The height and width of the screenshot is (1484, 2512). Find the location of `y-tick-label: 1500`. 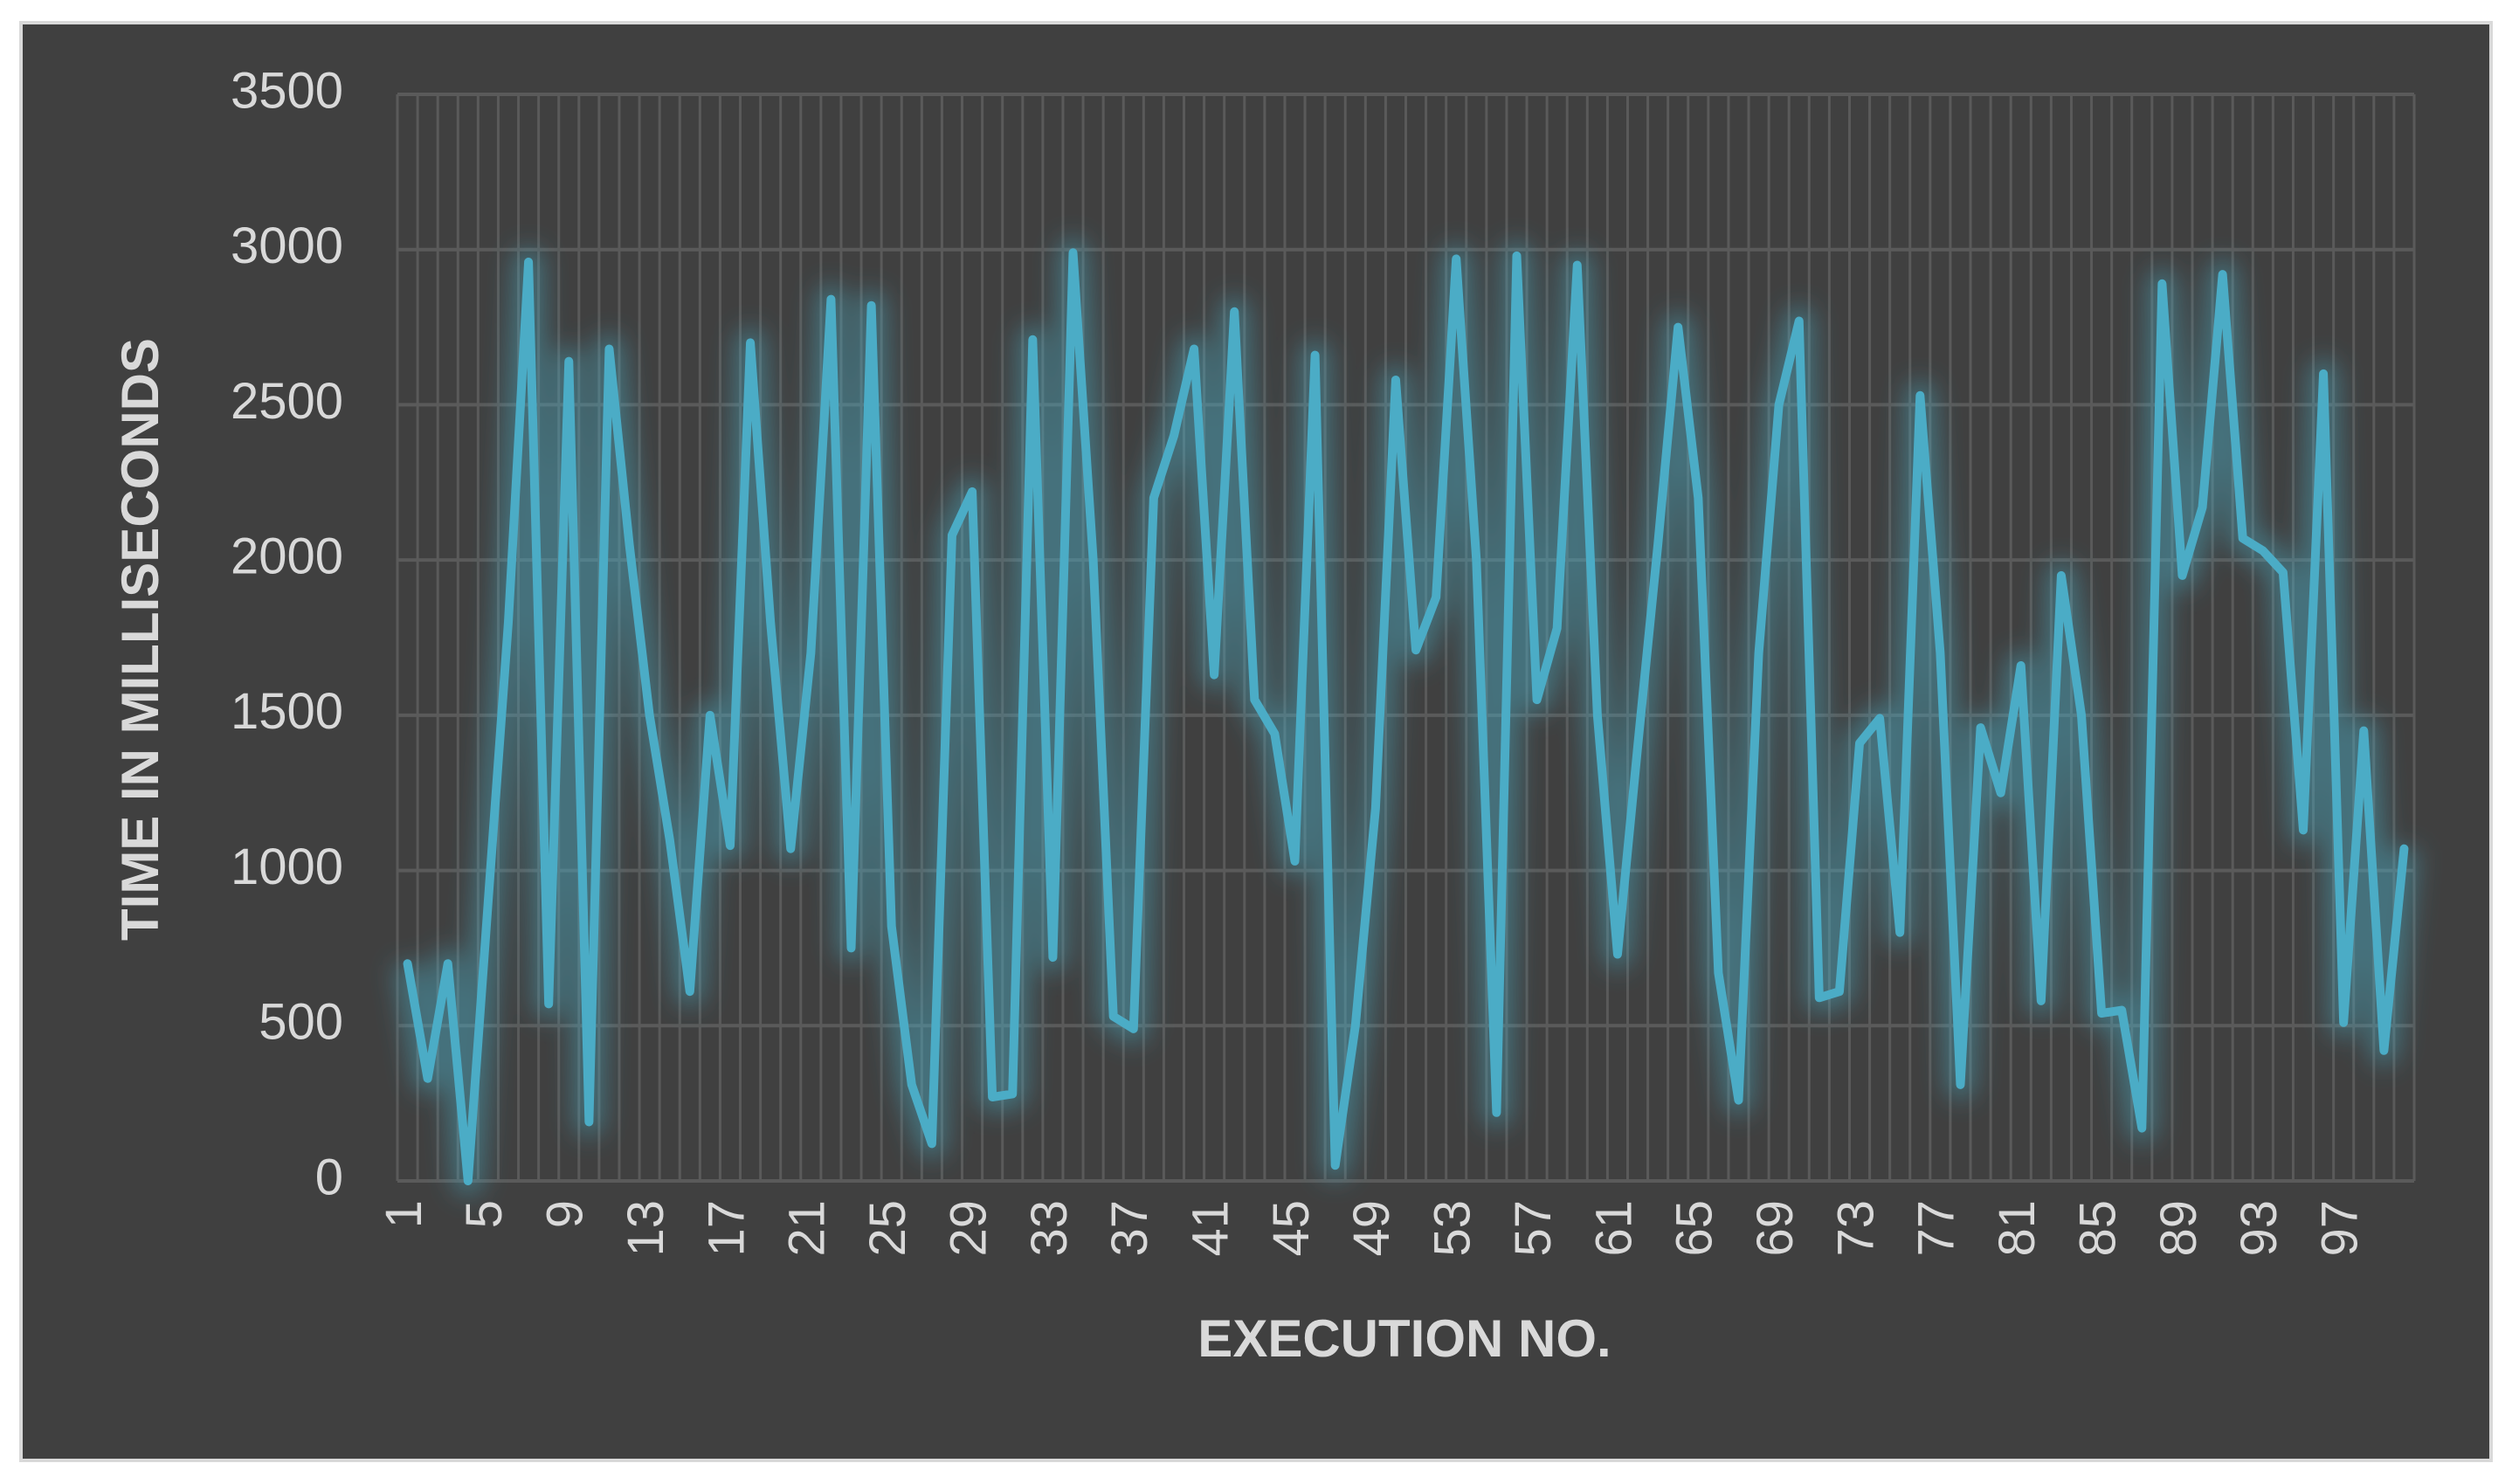

y-tick-label: 1500 is located at coordinates (287, 711).